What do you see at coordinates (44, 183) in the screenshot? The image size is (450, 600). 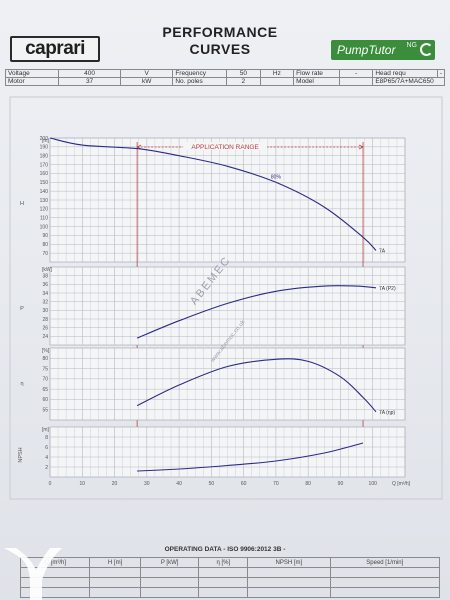 I see `y-tick-label: 150` at bounding box center [44, 183].